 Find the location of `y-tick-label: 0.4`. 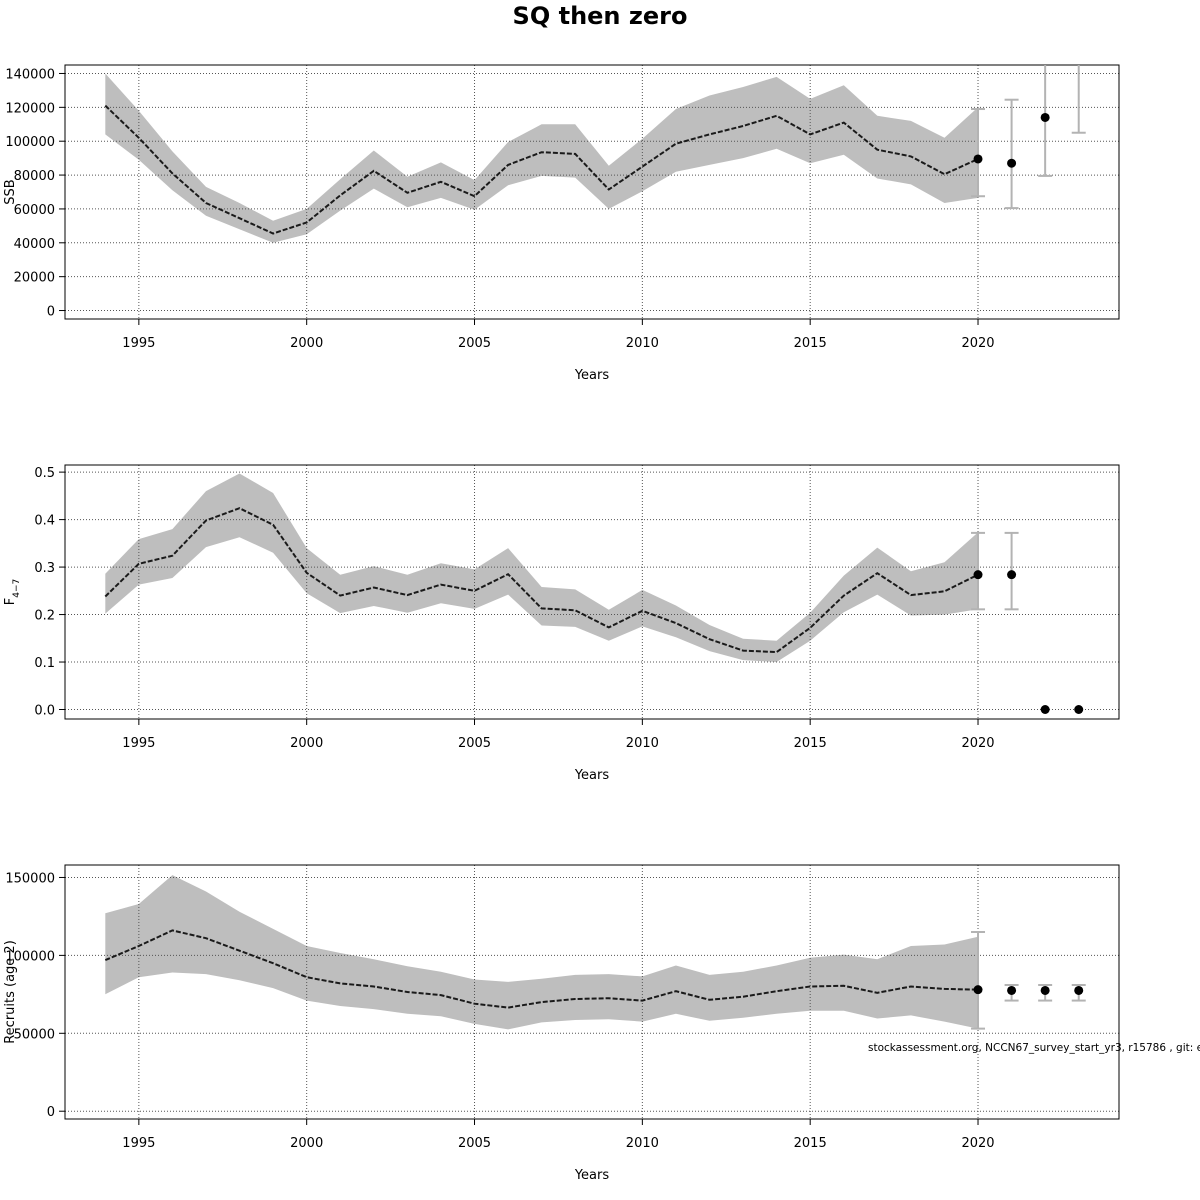

y-tick-label: 0.4 is located at coordinates (44, 521).